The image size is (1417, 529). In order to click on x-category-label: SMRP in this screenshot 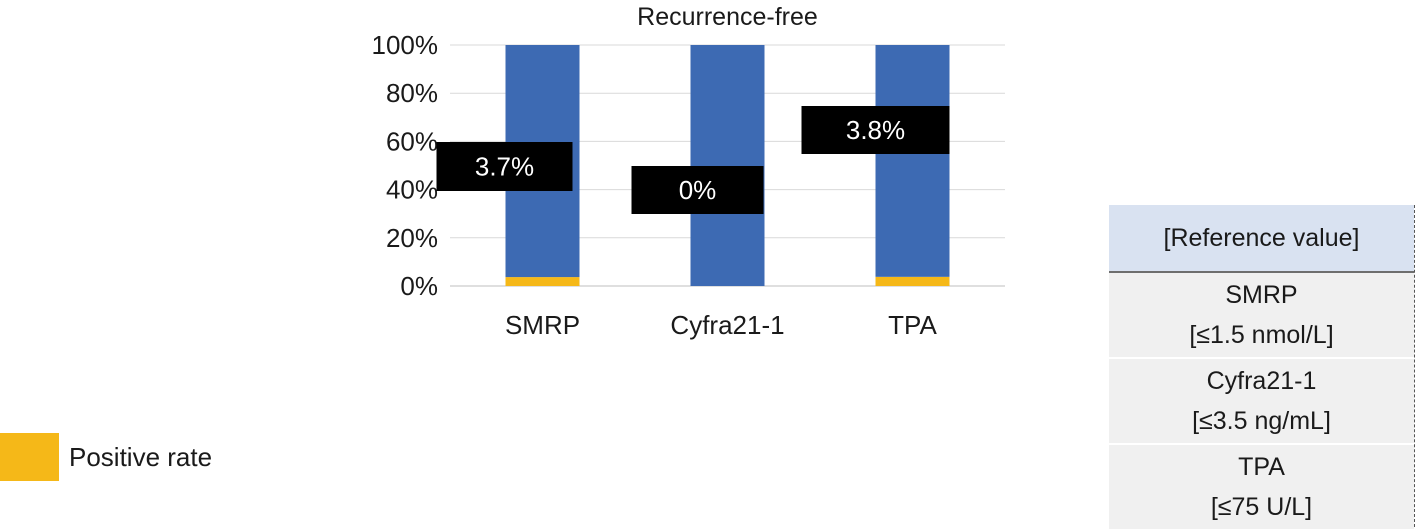, I will do `click(542, 325)`.